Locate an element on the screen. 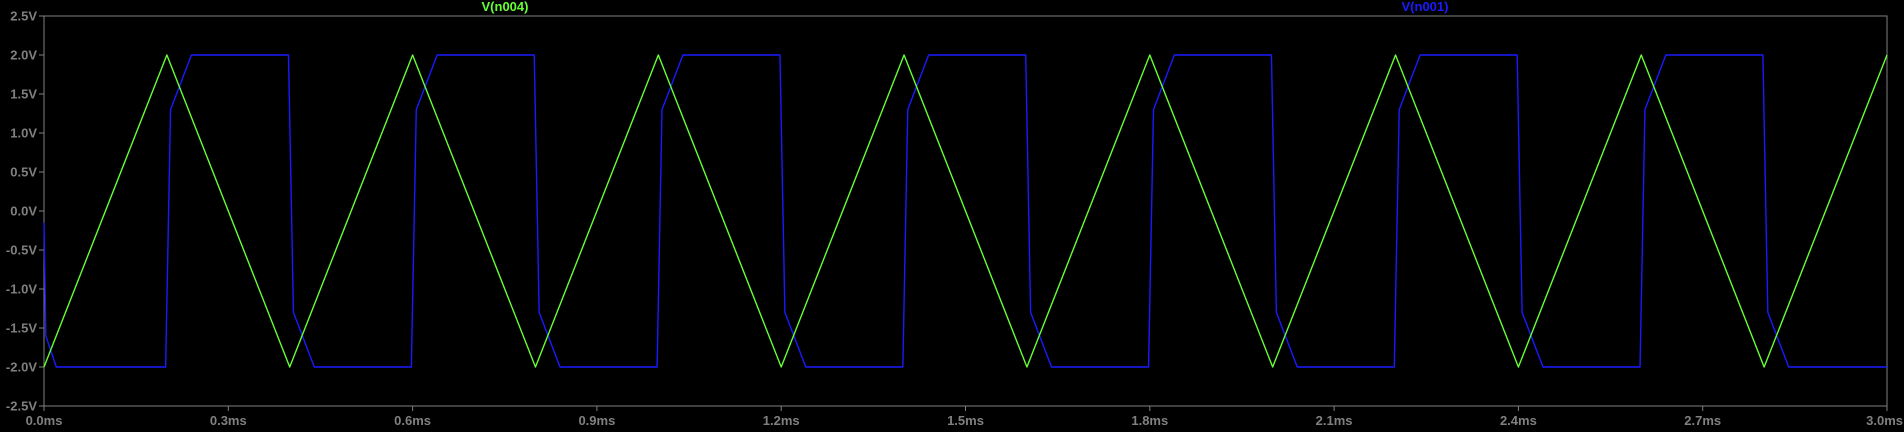 This screenshot has height=432, width=1904. y-tick-label: 0.5V is located at coordinates (23, 172).